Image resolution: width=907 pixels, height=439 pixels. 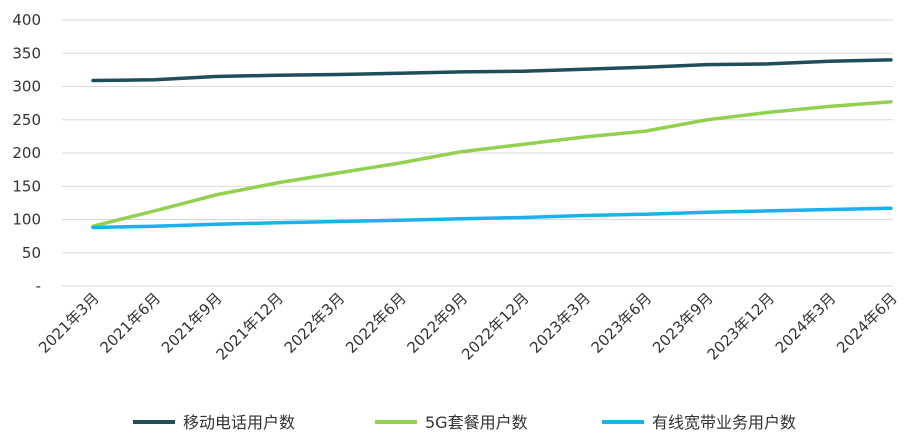 What do you see at coordinates (26, 120) in the screenshot?
I see `y-tick-label: 250` at bounding box center [26, 120].